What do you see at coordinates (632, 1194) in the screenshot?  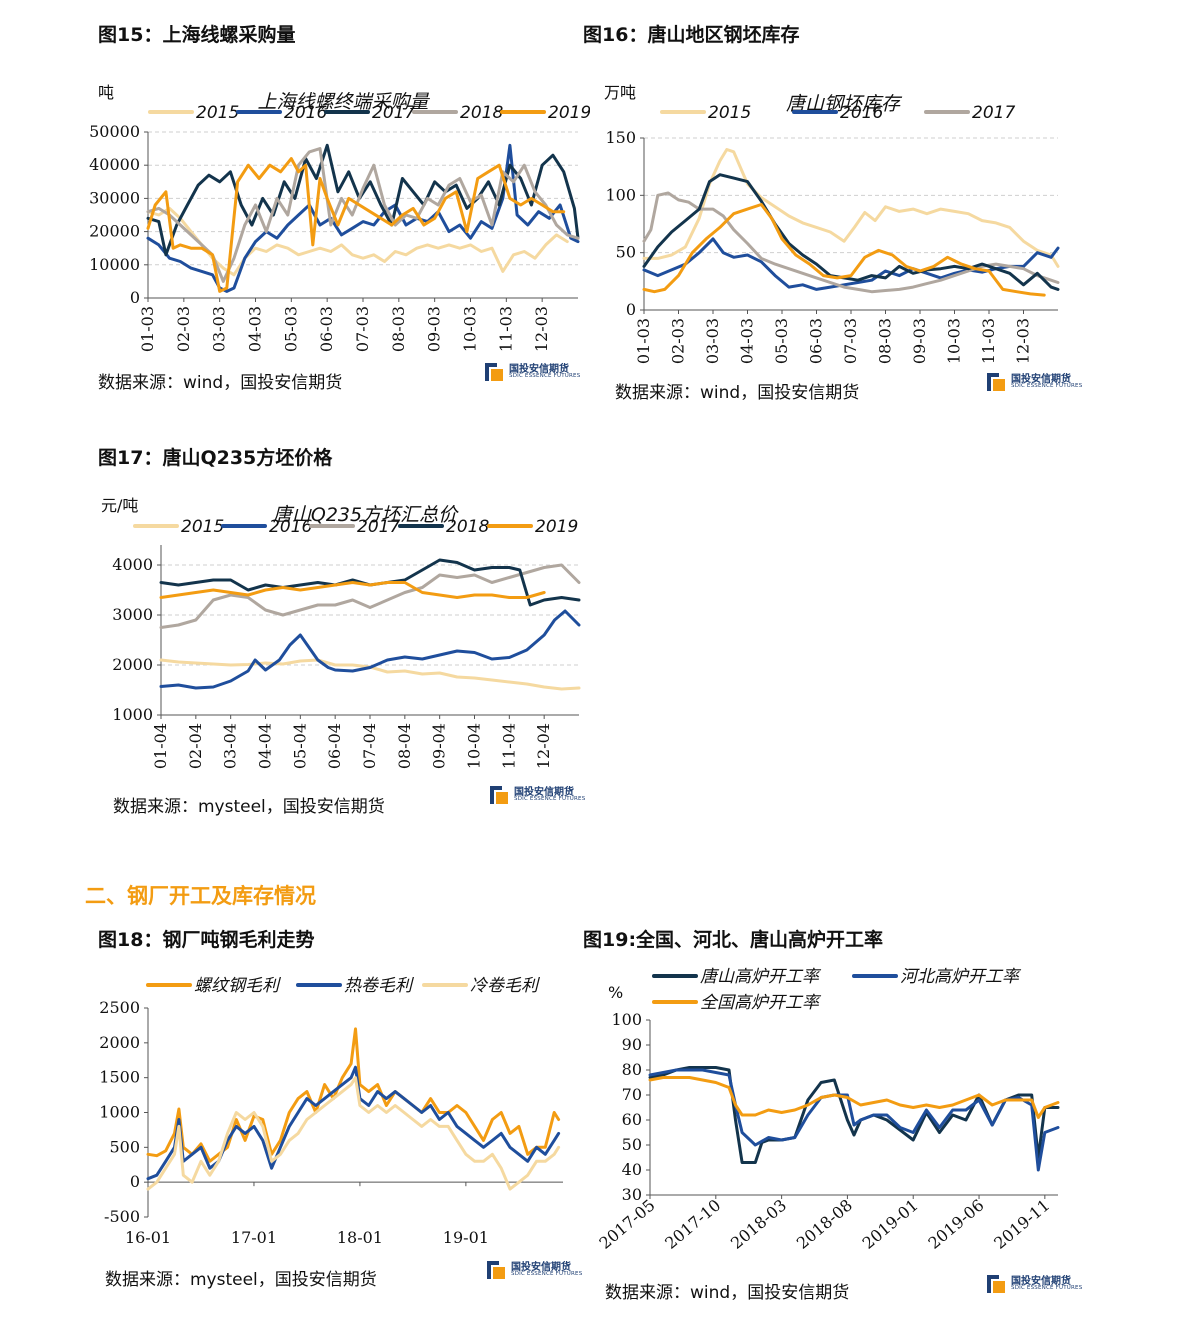 I see `y-tick-label: 30` at bounding box center [632, 1194].